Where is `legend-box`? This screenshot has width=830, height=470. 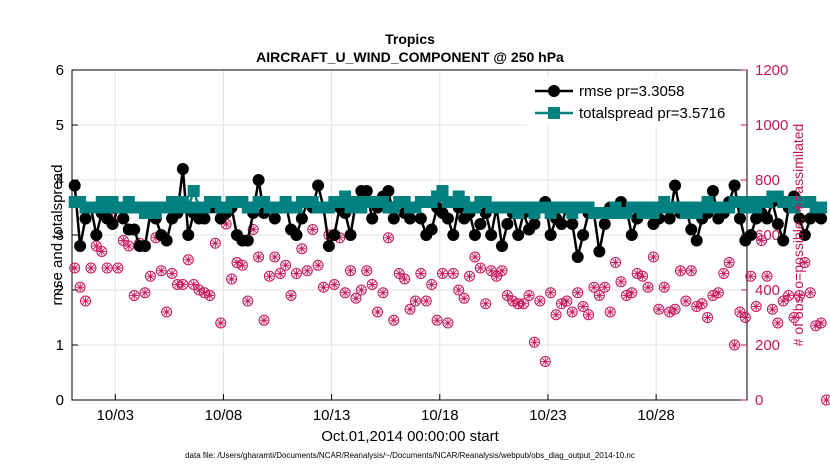 legend-box is located at coordinates (632, 102).